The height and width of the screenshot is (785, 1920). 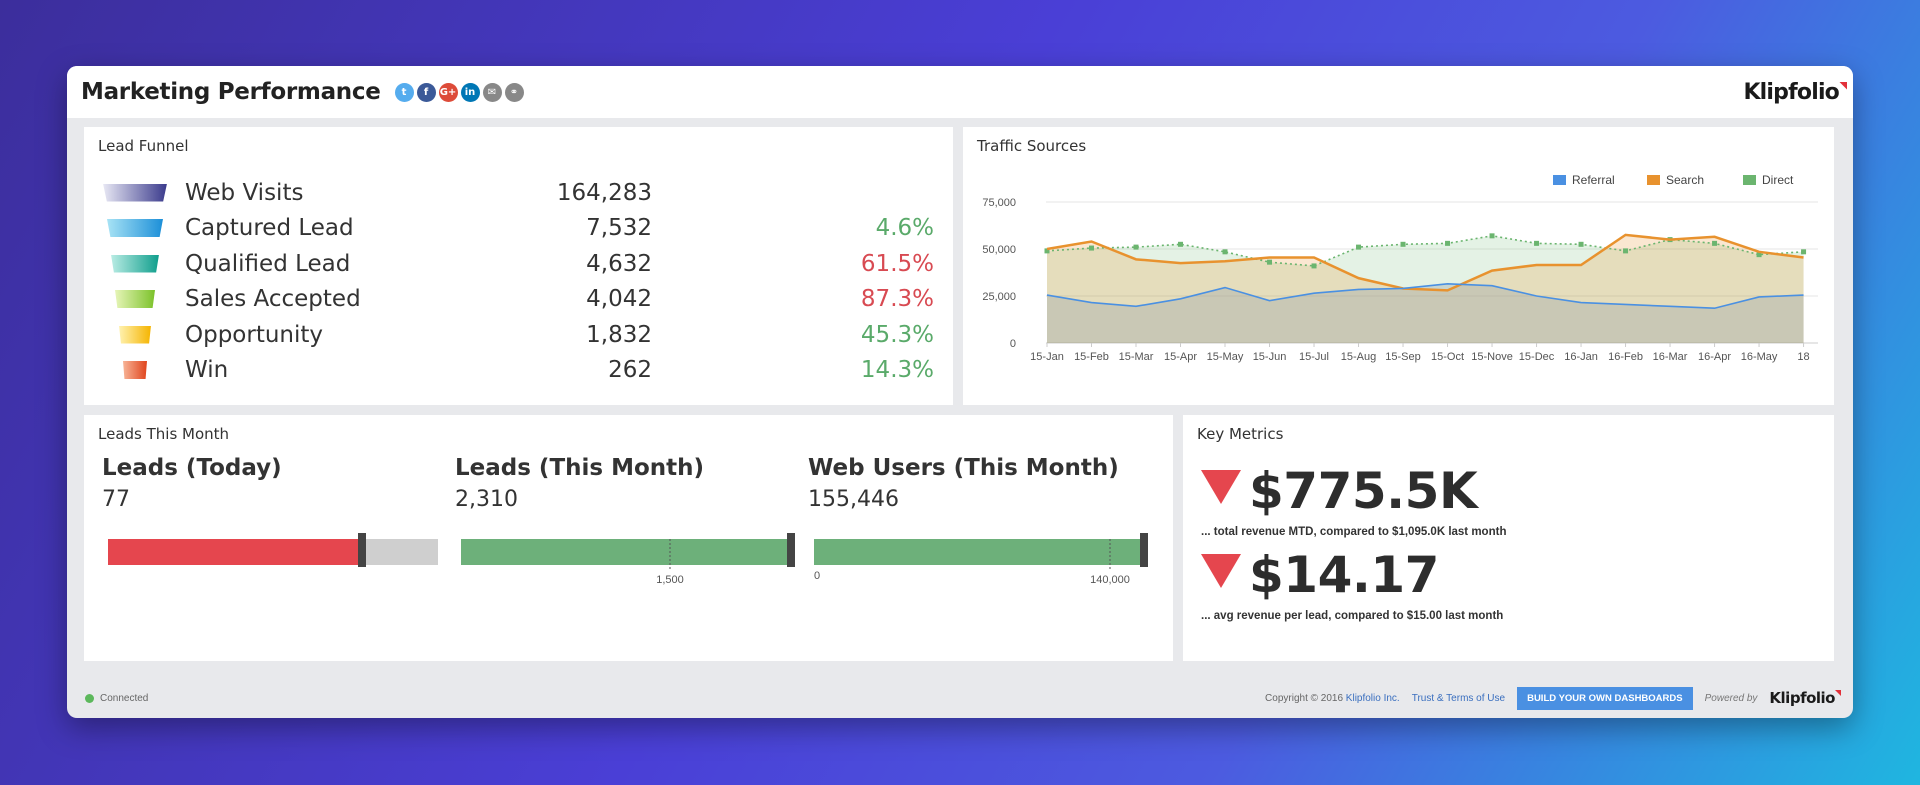 I want to click on series-area-search, so click(x=1425, y=288).